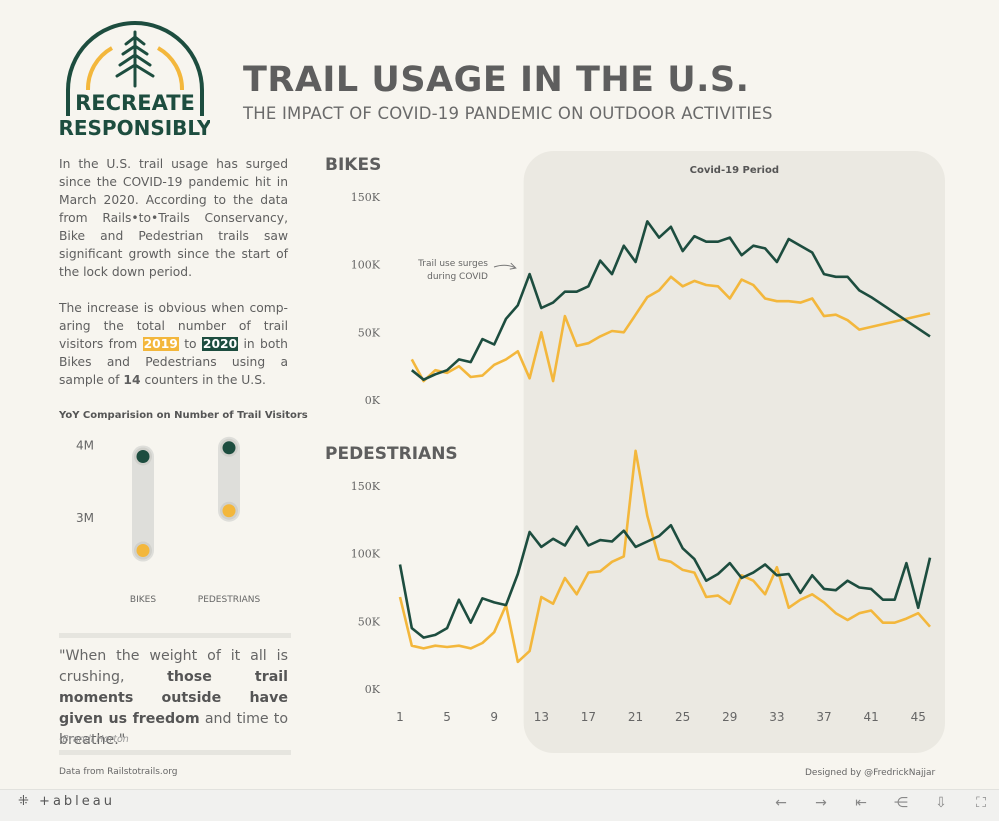  What do you see at coordinates (494, 717) in the screenshot?
I see `x-tick-2: 9` at bounding box center [494, 717].